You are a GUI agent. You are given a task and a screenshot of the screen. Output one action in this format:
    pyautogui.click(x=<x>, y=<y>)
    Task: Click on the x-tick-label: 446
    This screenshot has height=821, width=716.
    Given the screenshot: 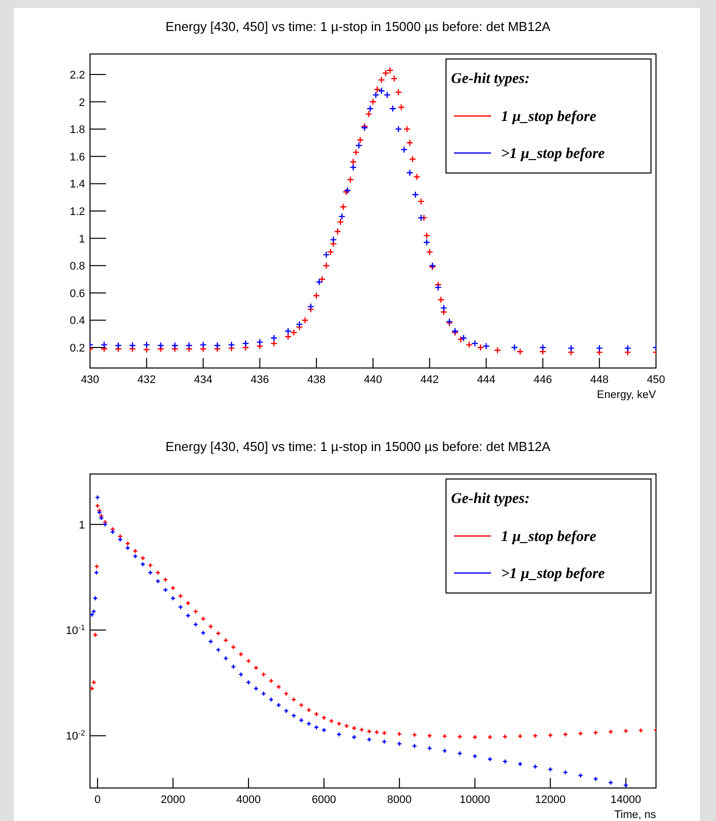 What is the action you would take?
    pyautogui.click(x=543, y=380)
    